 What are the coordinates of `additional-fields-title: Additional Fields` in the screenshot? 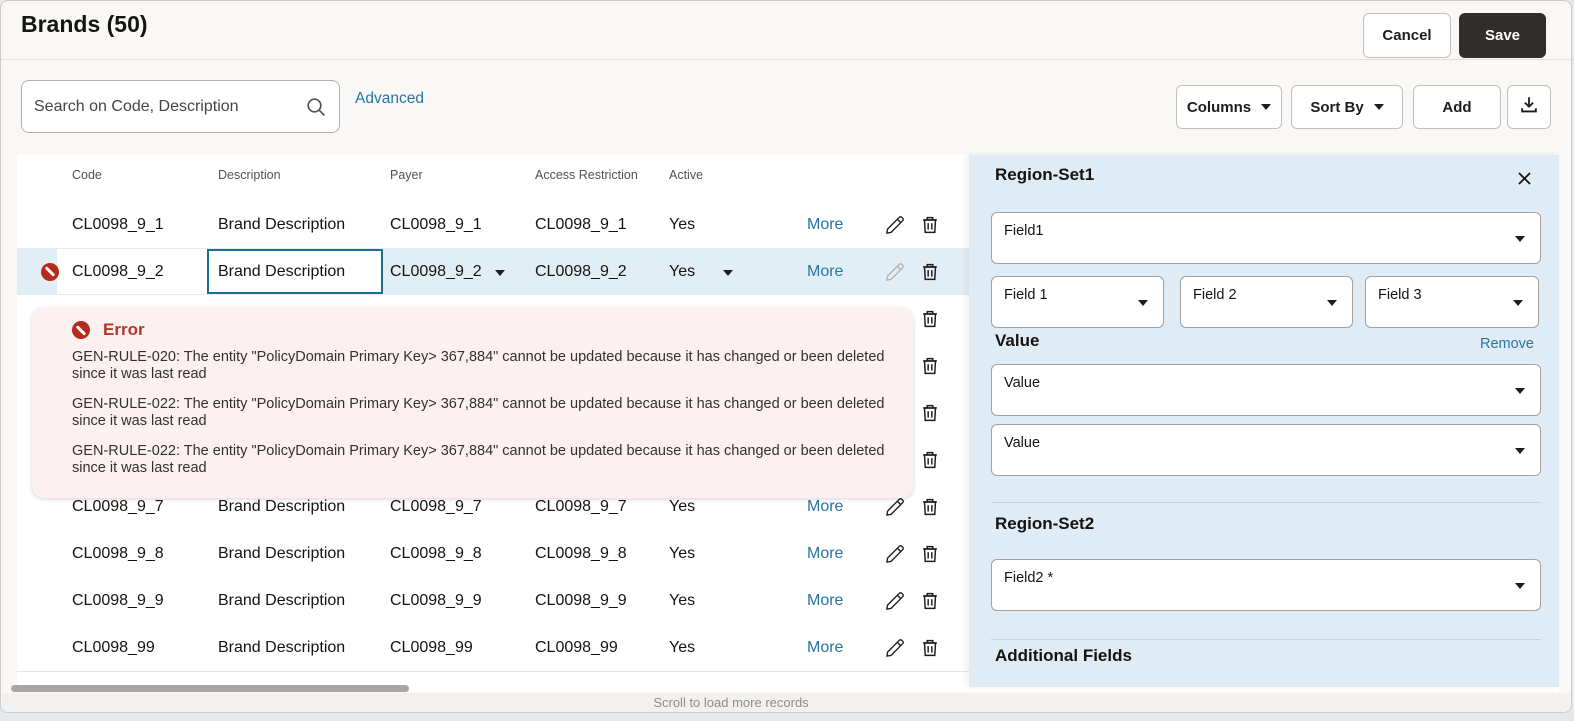 It's located at (1063, 655).